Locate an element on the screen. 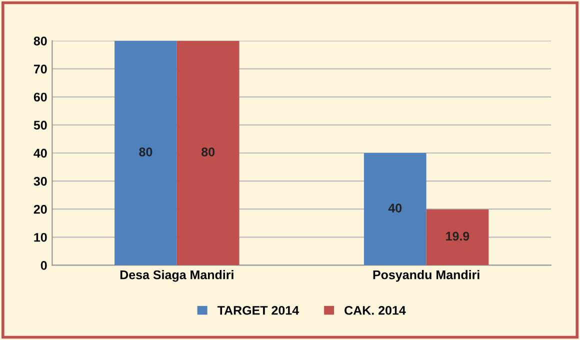 This screenshot has width=580, height=340. data-label: 40 is located at coordinates (395, 208).